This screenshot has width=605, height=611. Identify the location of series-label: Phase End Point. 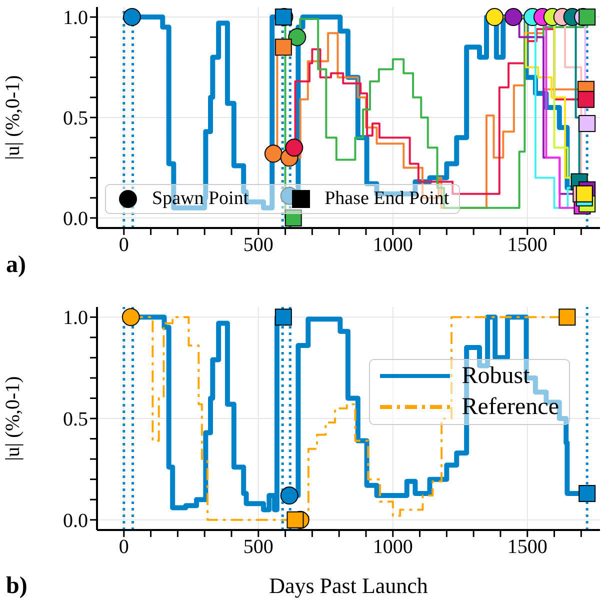
(387, 199).